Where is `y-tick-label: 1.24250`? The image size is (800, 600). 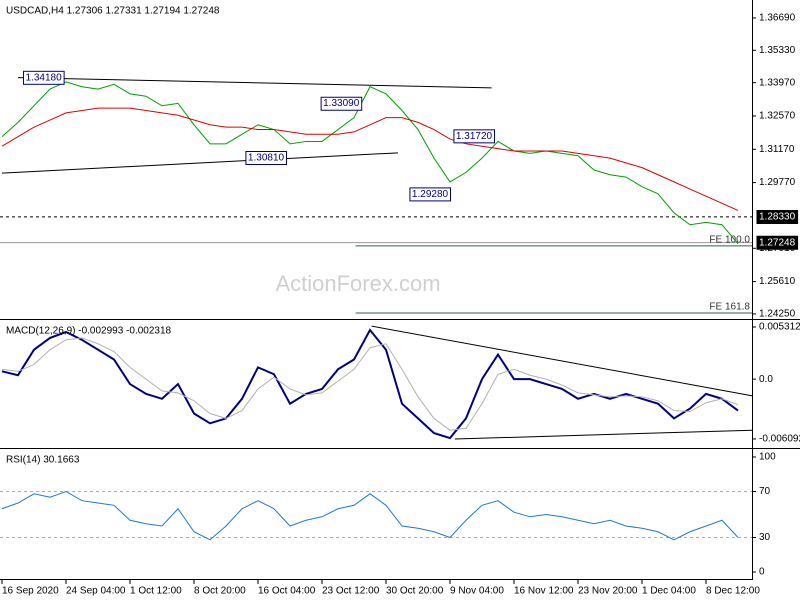 y-tick-label: 1.24250 is located at coordinates (777, 314).